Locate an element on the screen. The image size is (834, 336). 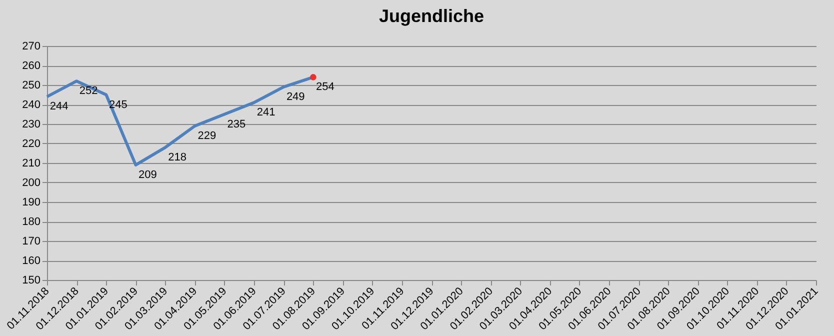
y-tick-label: 150 is located at coordinates (31, 280).